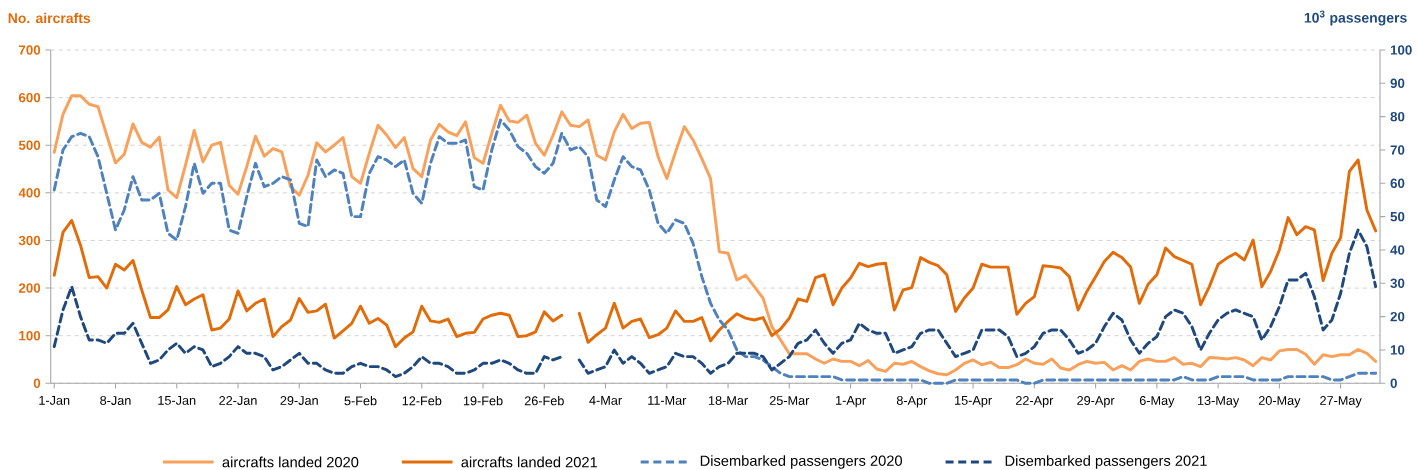 The width and height of the screenshot is (1417, 470). What do you see at coordinates (973, 402) in the screenshot?
I see `x-tick-label: 15-Apr` at bounding box center [973, 402].